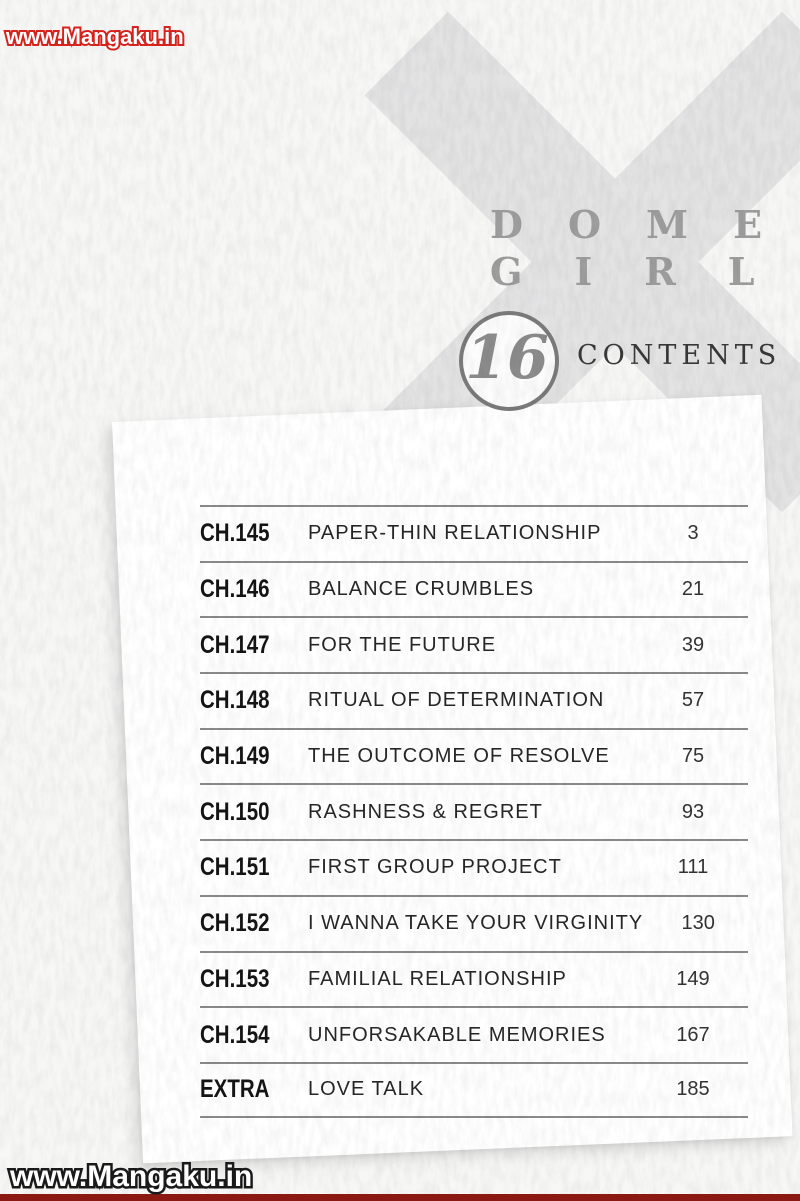  What do you see at coordinates (507, 358) in the screenshot?
I see `volume-number: 16` at bounding box center [507, 358].